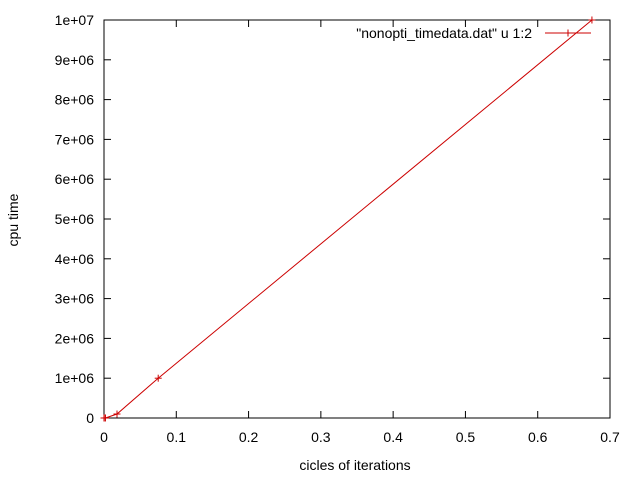 The image size is (640, 480). Describe the element at coordinates (393, 437) in the screenshot. I see `x-tick-label: 0.4` at that location.